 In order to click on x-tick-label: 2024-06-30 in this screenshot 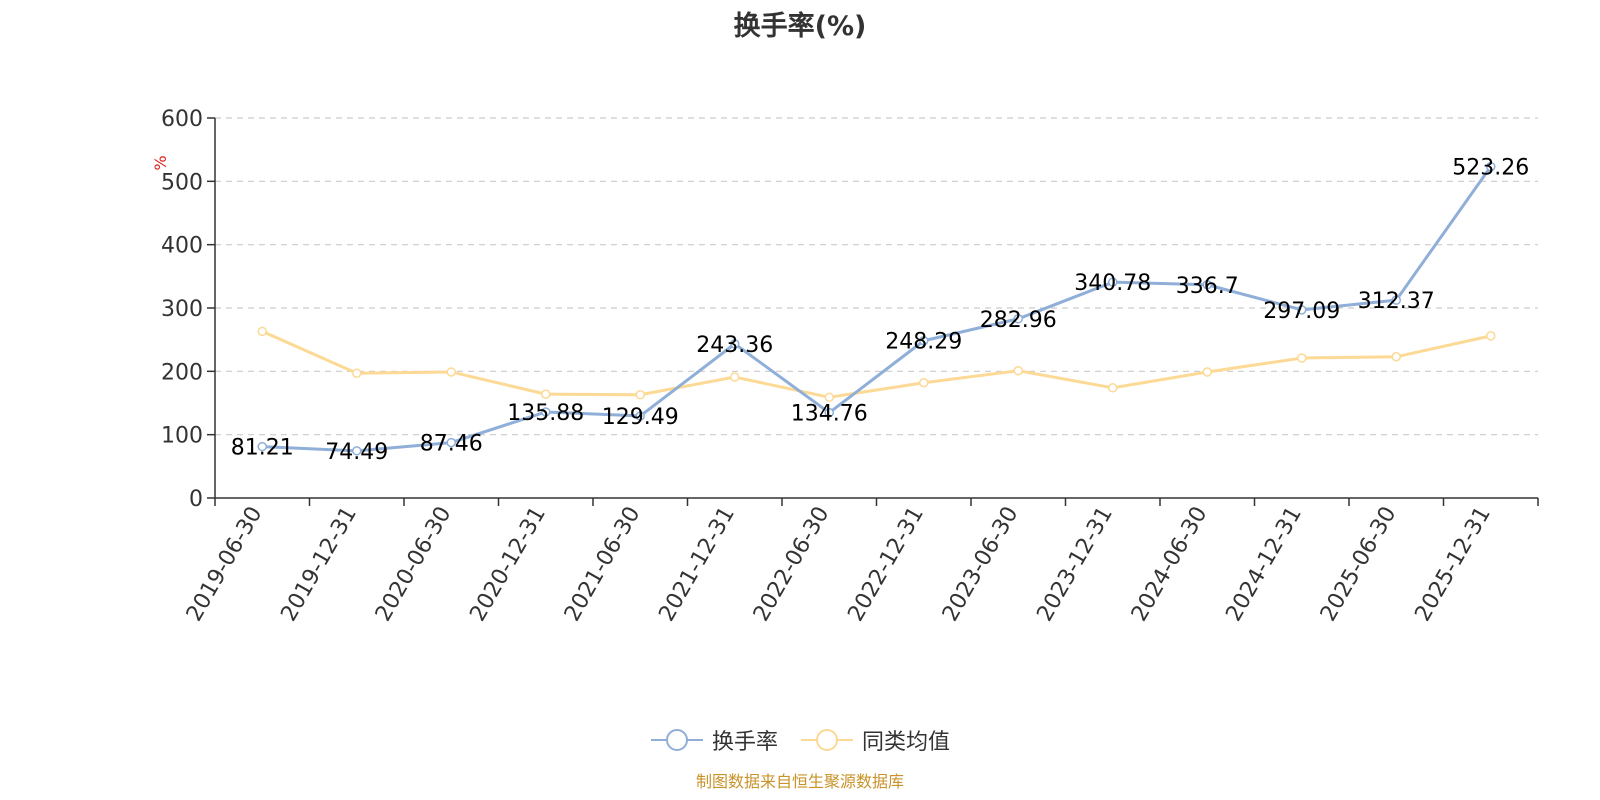, I will do `click(1170, 564)`.